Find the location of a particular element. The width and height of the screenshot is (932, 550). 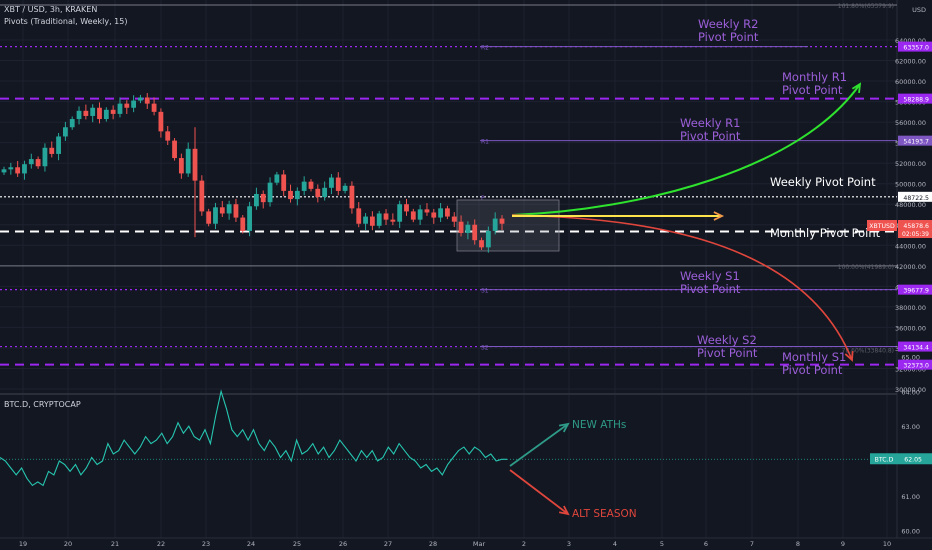

x-tick-label: 10 is located at coordinates (887, 544).